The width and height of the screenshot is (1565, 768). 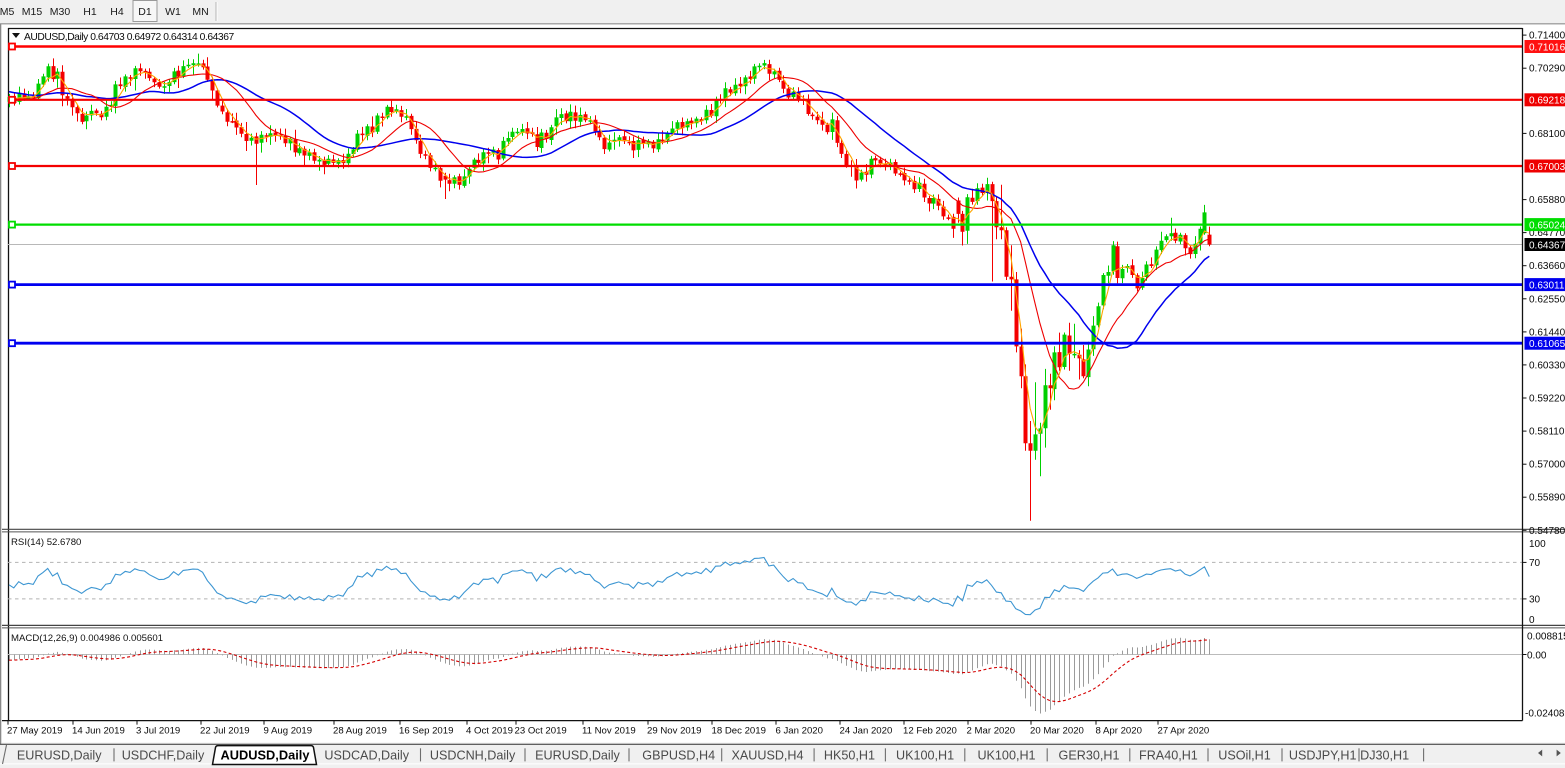 What do you see at coordinates (1384, 755) in the screenshot?
I see `svg-text: DJ30,H1` at bounding box center [1384, 755].